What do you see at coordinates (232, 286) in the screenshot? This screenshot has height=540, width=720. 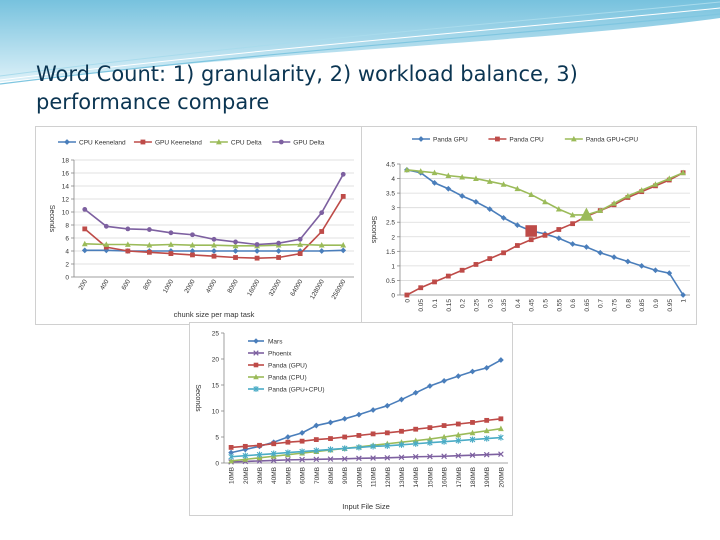 I see `x-tick-label: 8000` at bounding box center [232, 286].